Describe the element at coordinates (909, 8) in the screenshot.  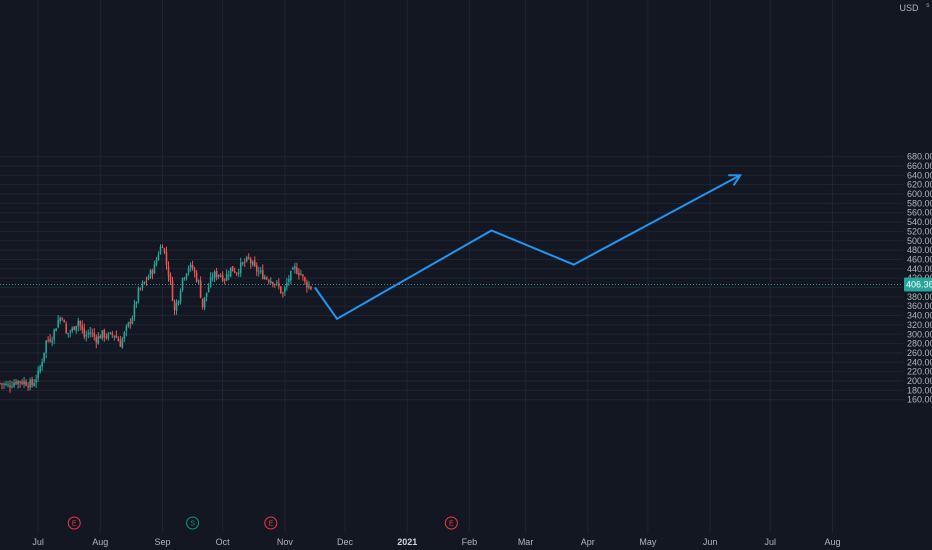
I see `currency-label: USD` at that location.